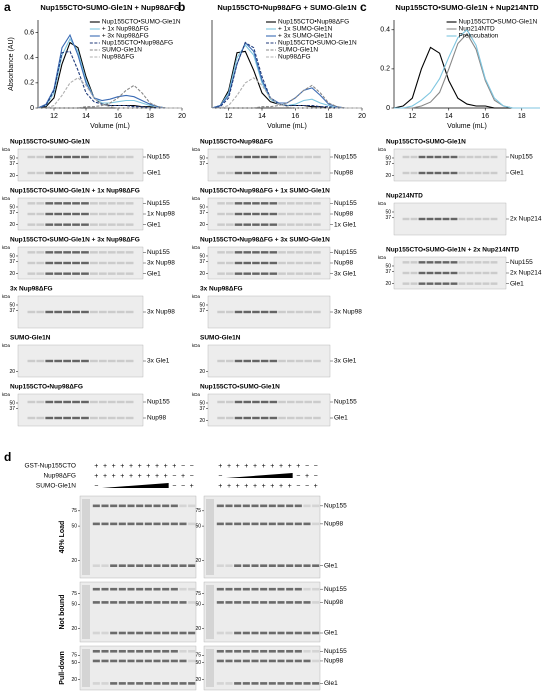 This screenshot has height=694, width=550. What do you see at coordinates (75, 191) in the screenshot?
I see `gel-title: Nup155CTO•SUMO-Gle1N + 1x Nup98ΔFG` at bounding box center [75, 191].